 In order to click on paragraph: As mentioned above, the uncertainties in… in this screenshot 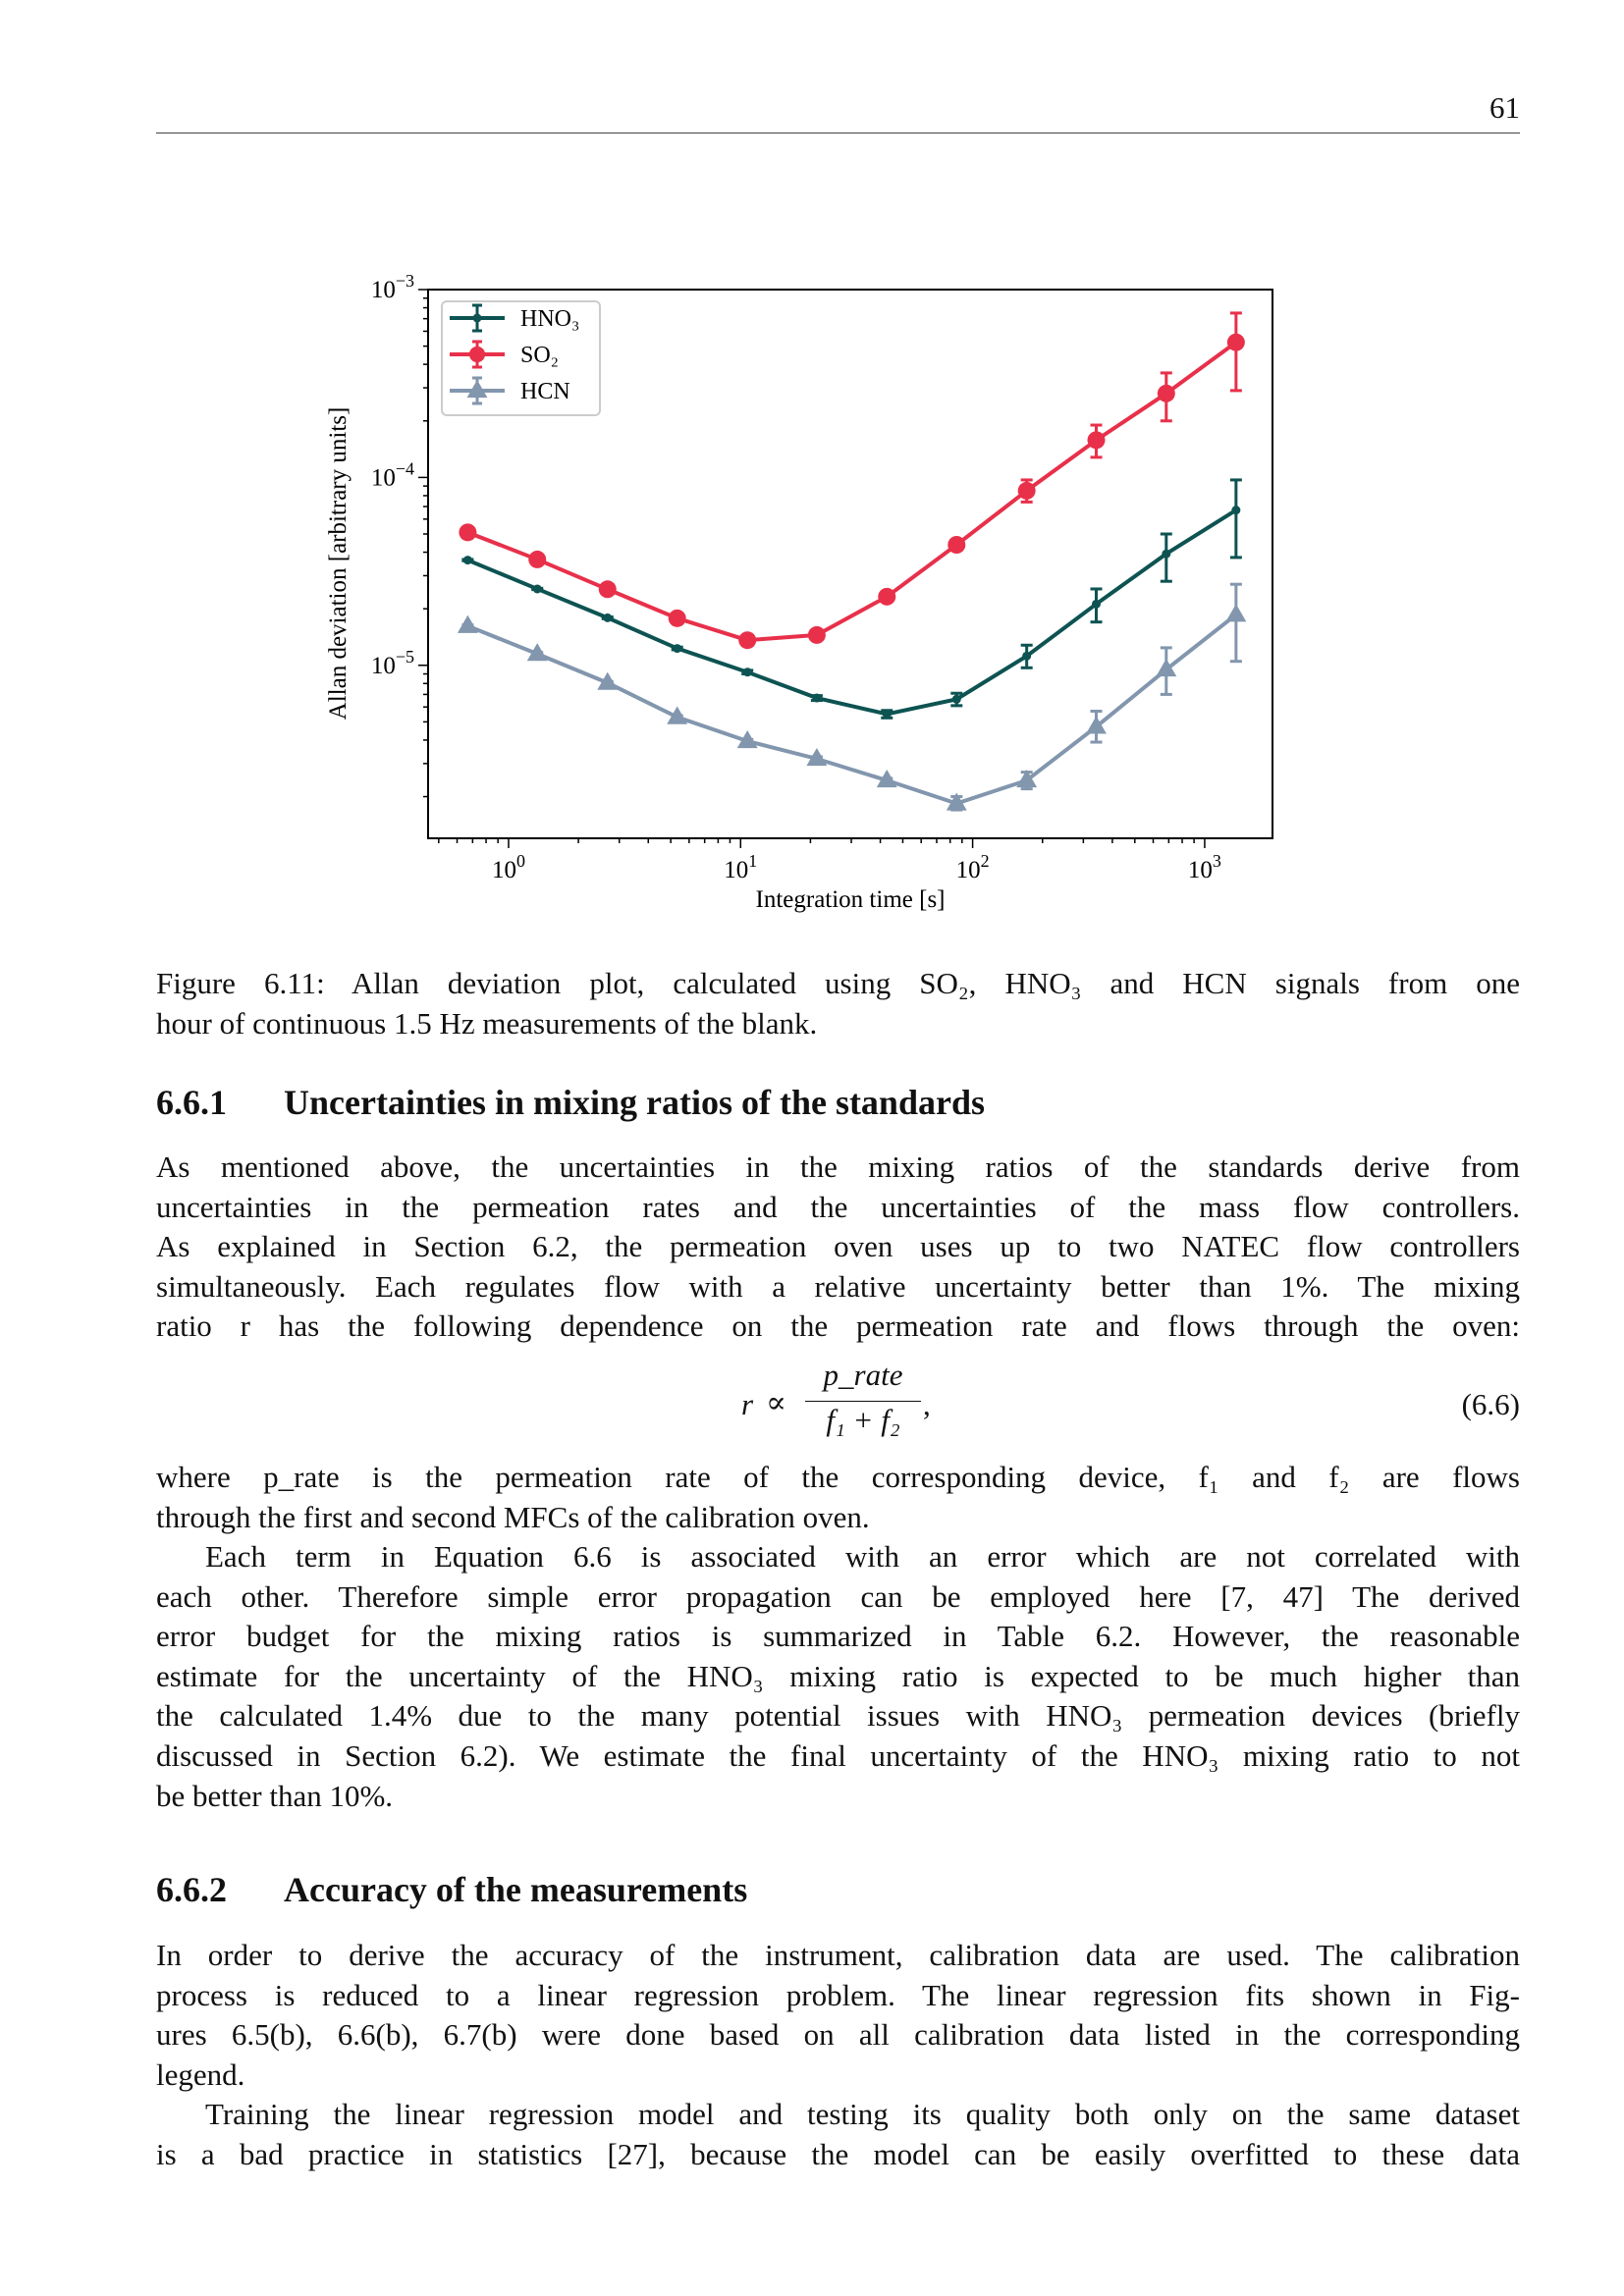, I will do `click(838, 1247)`.